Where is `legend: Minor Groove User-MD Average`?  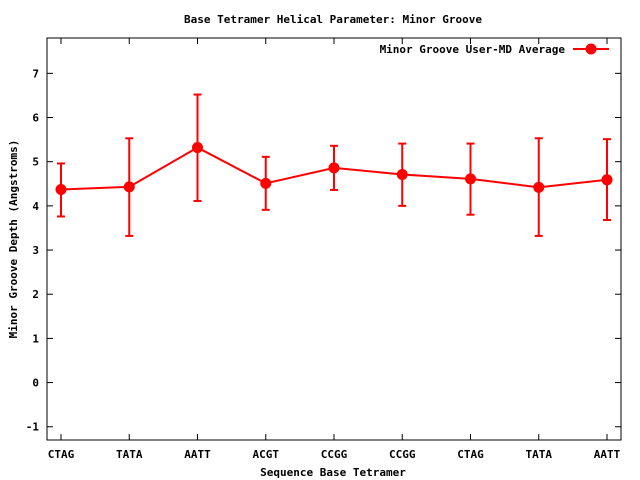 legend: Minor Groove User-MD Average is located at coordinates (494, 49).